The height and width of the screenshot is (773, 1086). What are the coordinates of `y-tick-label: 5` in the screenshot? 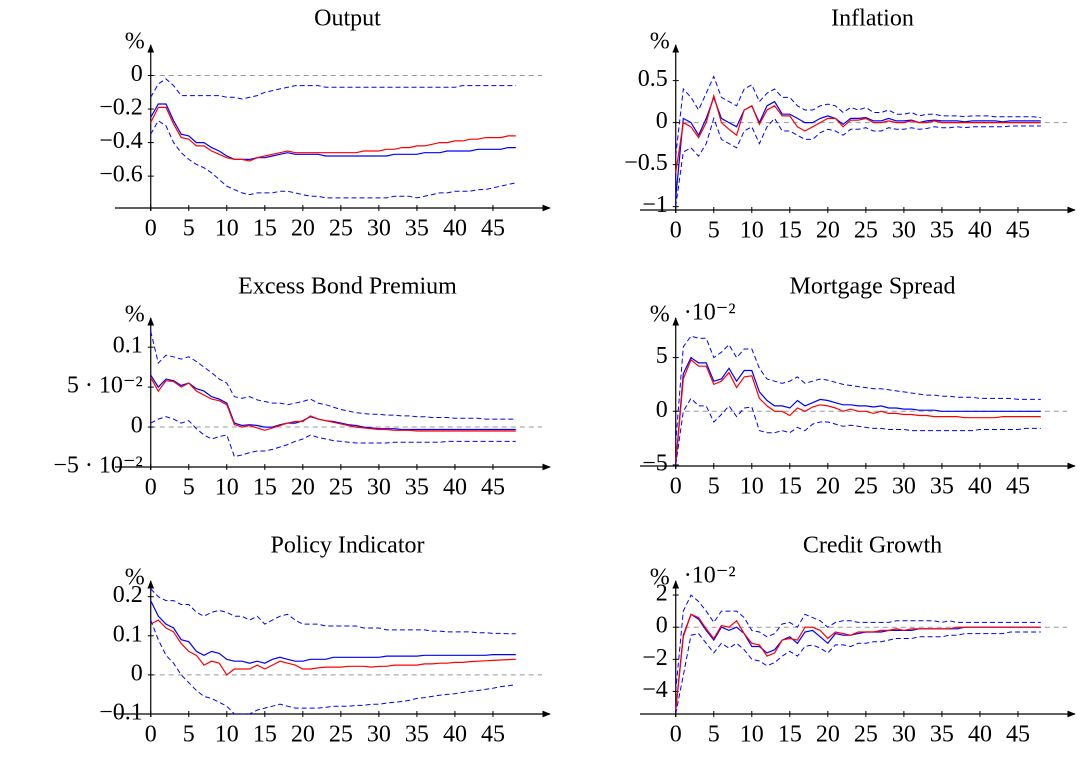 It's located at (662, 356).